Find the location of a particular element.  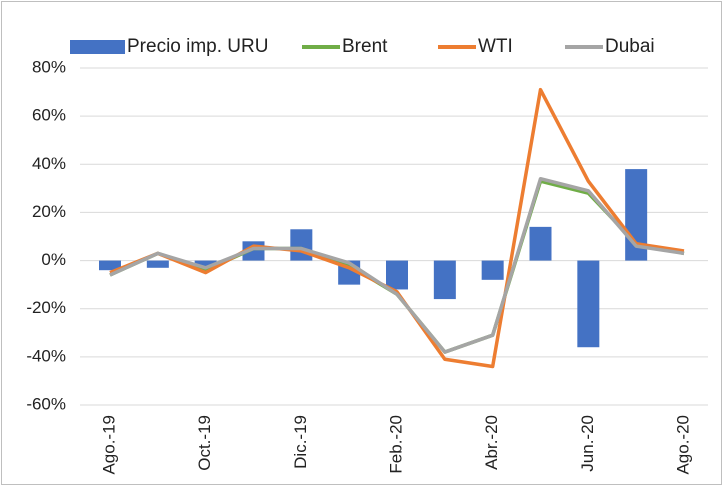

x-tick-label: Dic.-19 is located at coordinates (300, 442).